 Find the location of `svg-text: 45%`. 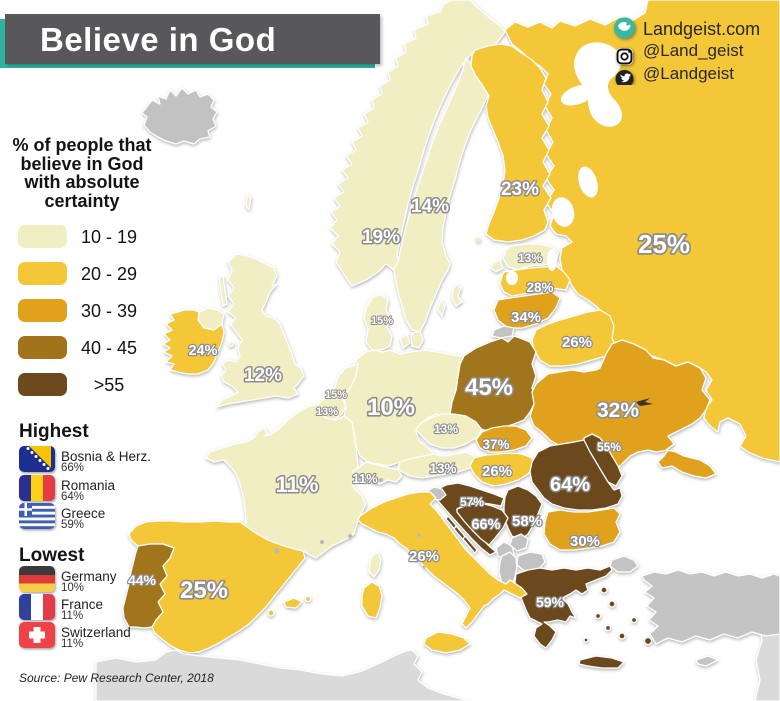

svg-text: 45% is located at coordinates (489, 387).